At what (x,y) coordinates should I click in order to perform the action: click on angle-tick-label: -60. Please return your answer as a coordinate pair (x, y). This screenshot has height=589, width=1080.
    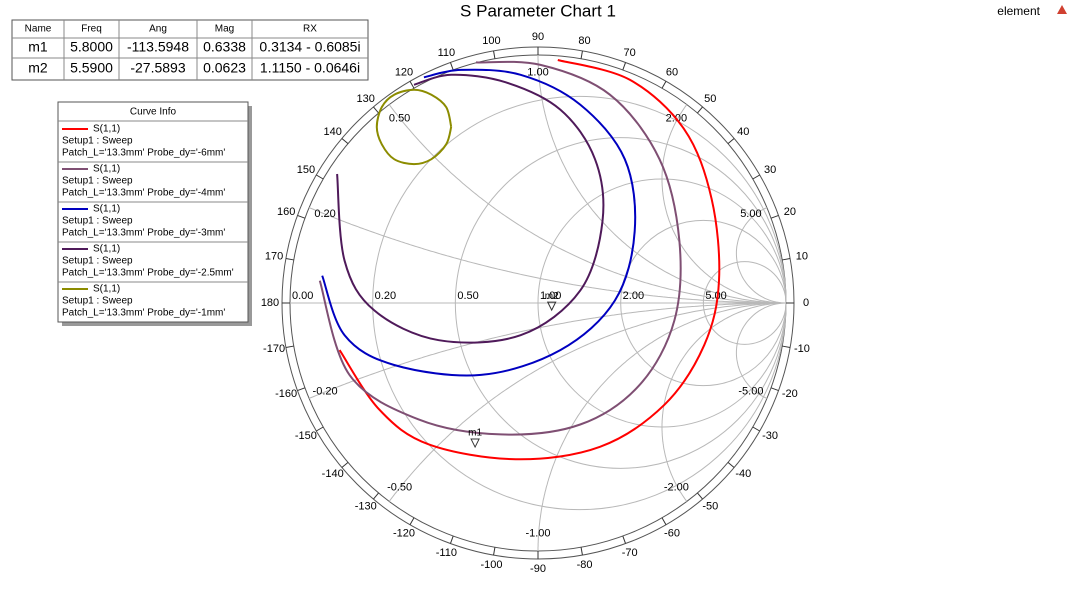
    Looking at the image, I should click on (672, 533).